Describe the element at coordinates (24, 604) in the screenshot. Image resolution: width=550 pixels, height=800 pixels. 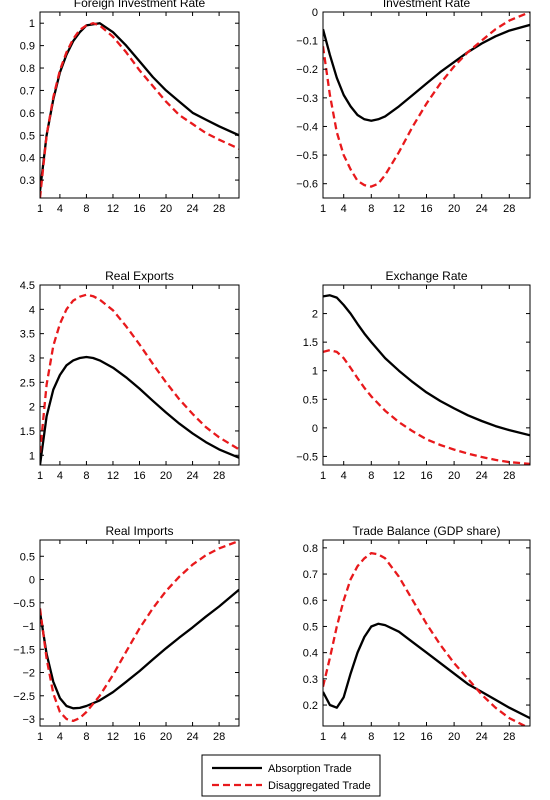
I see `y-tick-label: −0.5` at that location.